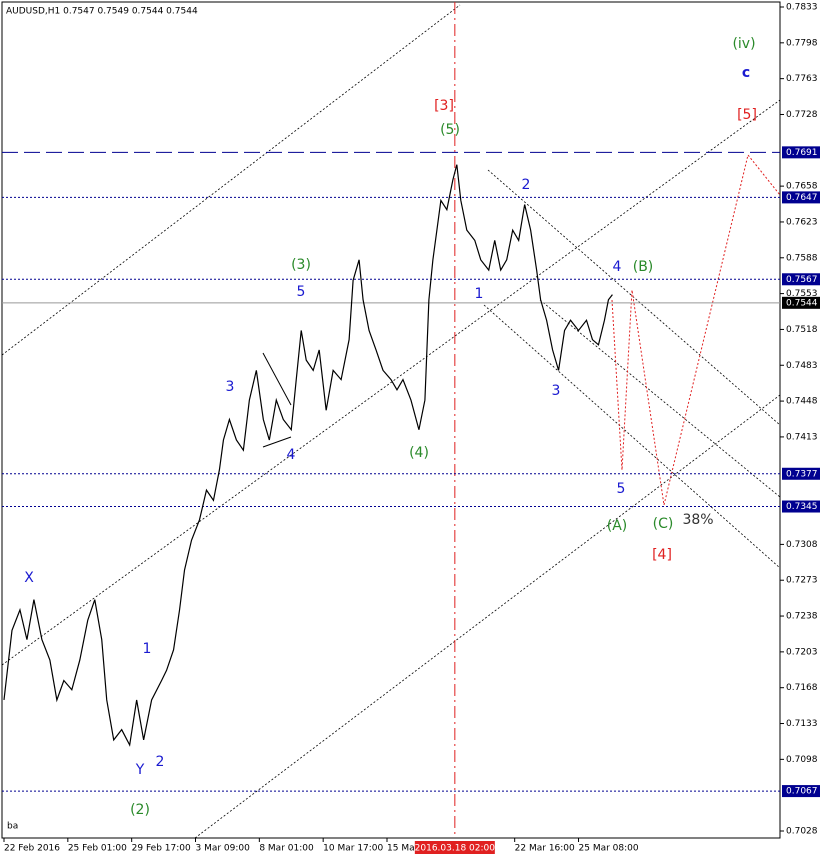 The height and width of the screenshot is (859, 822). I want to click on y-tick-label: 0.7553, so click(802, 294).